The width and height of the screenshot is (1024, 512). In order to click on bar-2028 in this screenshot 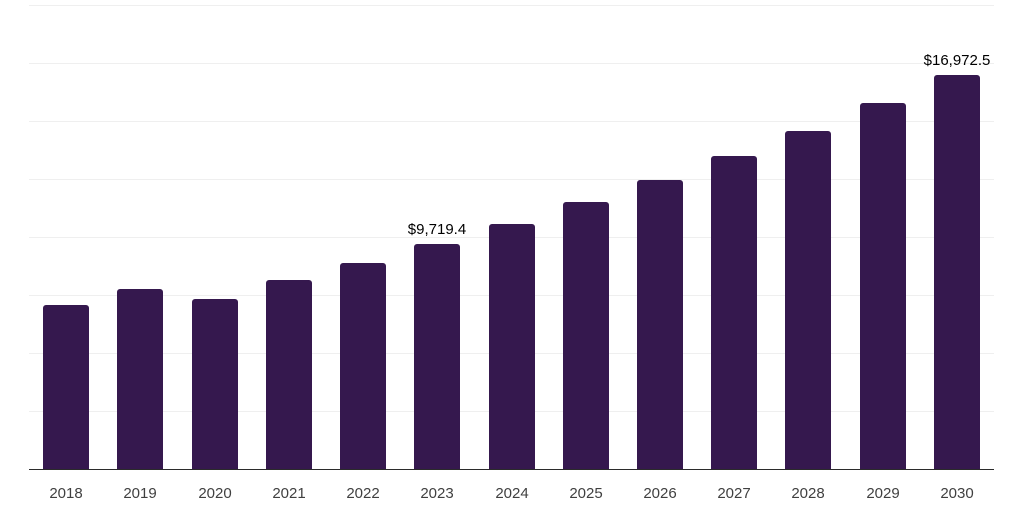, I will do `click(808, 300)`.